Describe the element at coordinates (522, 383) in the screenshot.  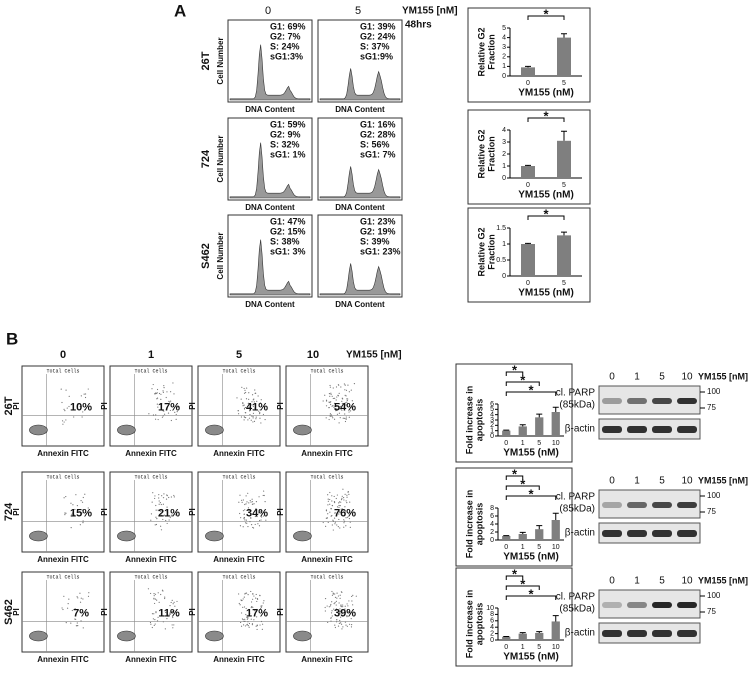
I see `significance-bracket` at that location.